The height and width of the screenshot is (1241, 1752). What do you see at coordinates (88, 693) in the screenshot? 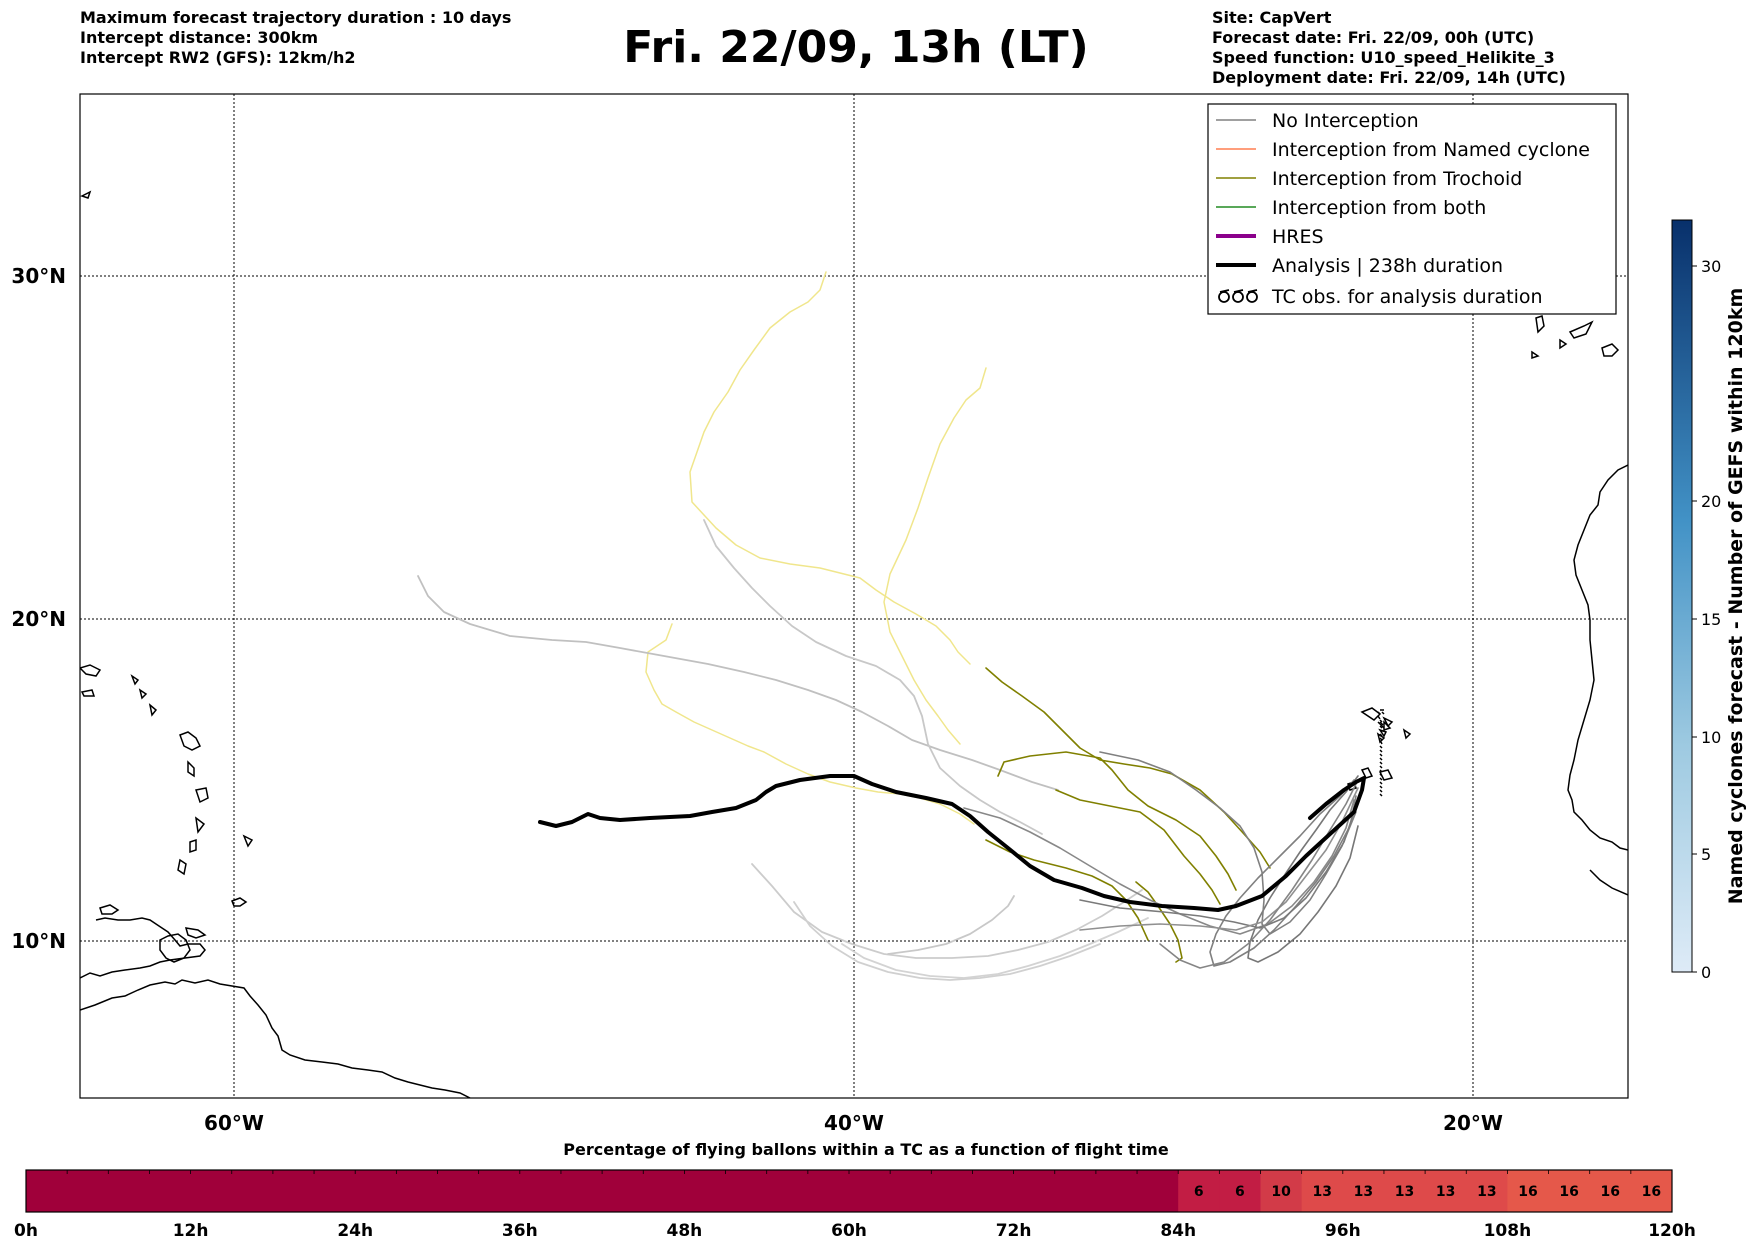
I see `island-vi` at bounding box center [88, 693].